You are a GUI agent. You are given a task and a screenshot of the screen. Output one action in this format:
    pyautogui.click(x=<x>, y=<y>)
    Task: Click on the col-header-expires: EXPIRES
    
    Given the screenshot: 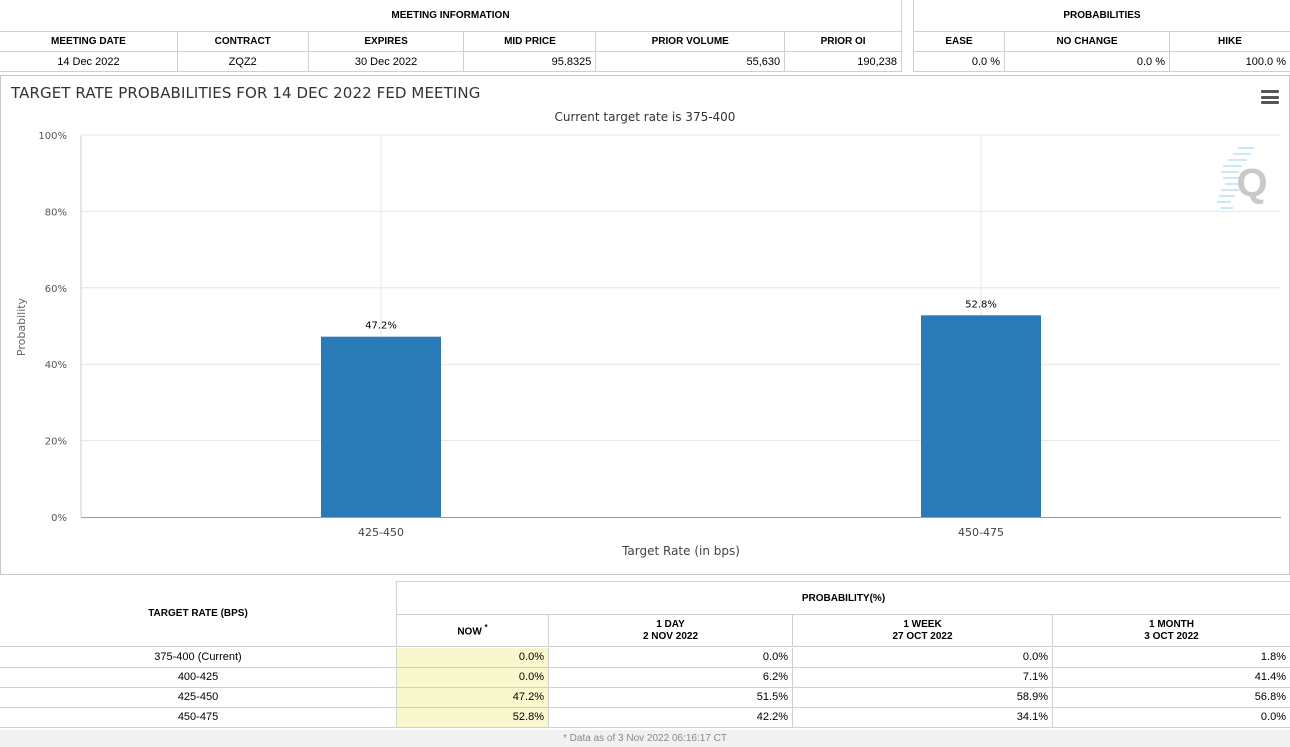 What is the action you would take?
    pyautogui.click(x=387, y=41)
    